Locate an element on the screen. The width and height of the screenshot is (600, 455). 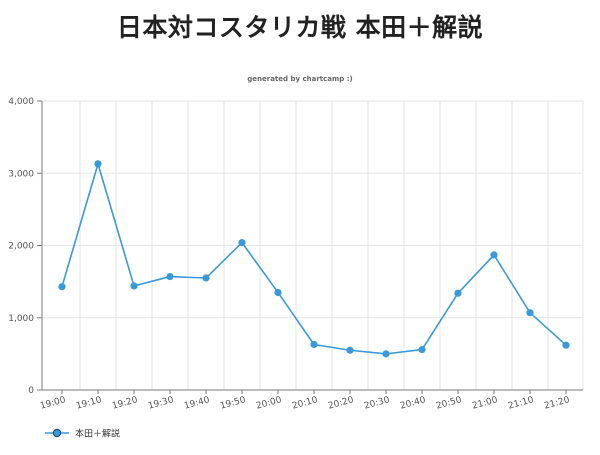
y-tick-label: 0 is located at coordinates (31, 391).